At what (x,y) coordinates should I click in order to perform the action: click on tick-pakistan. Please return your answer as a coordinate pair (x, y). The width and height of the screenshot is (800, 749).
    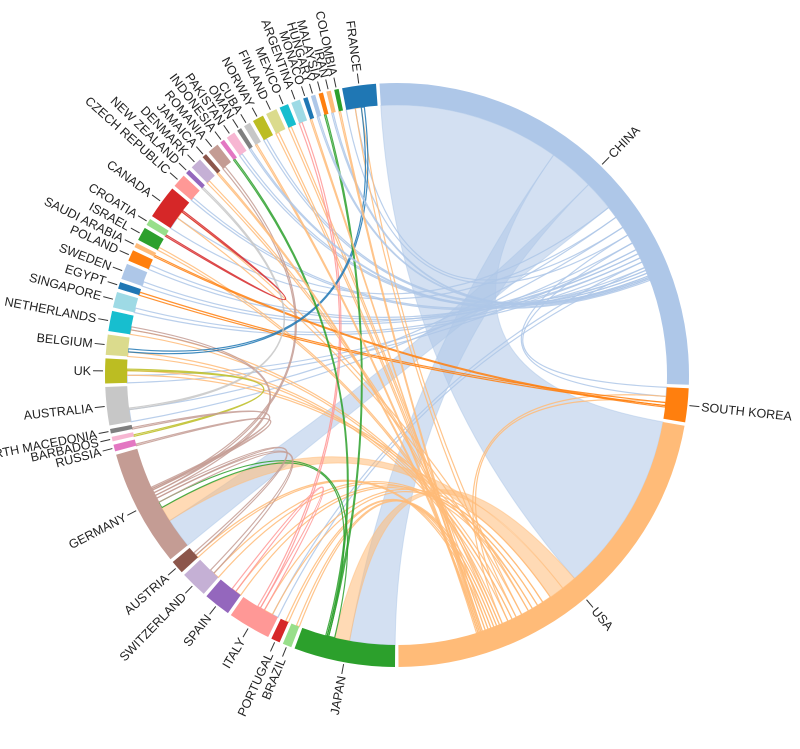
    Looking at the image, I should click on (227, 129).